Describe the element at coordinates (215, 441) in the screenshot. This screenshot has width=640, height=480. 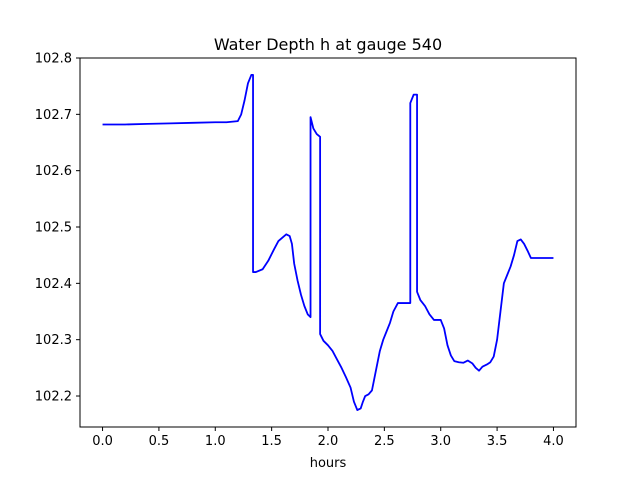
I see `x-tick-label: 1.0` at that location.